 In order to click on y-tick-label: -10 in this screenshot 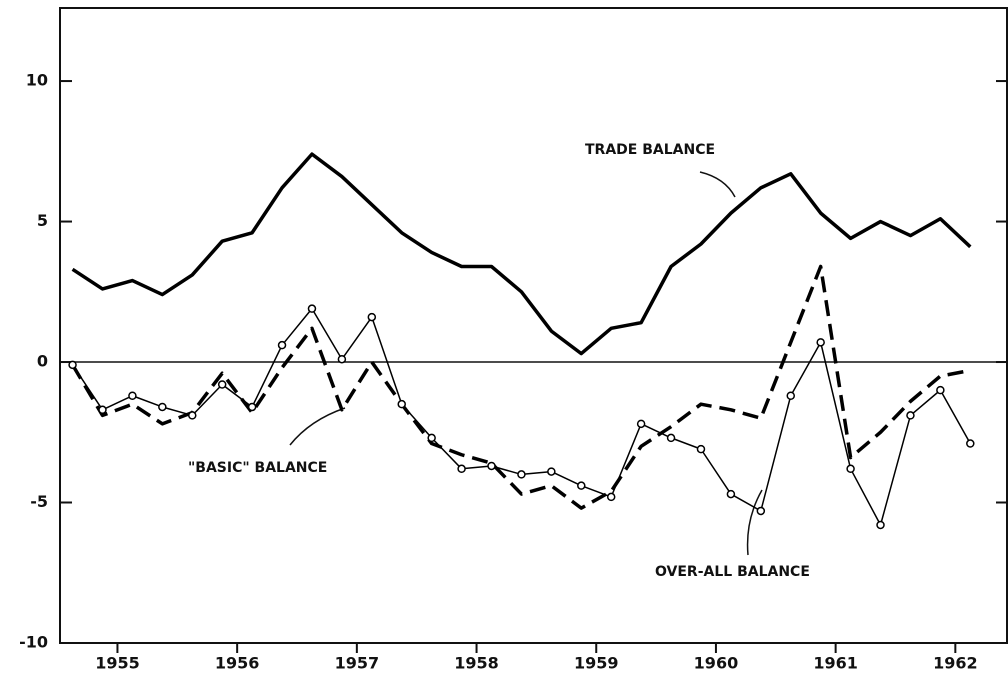, I will do `click(33, 642)`.